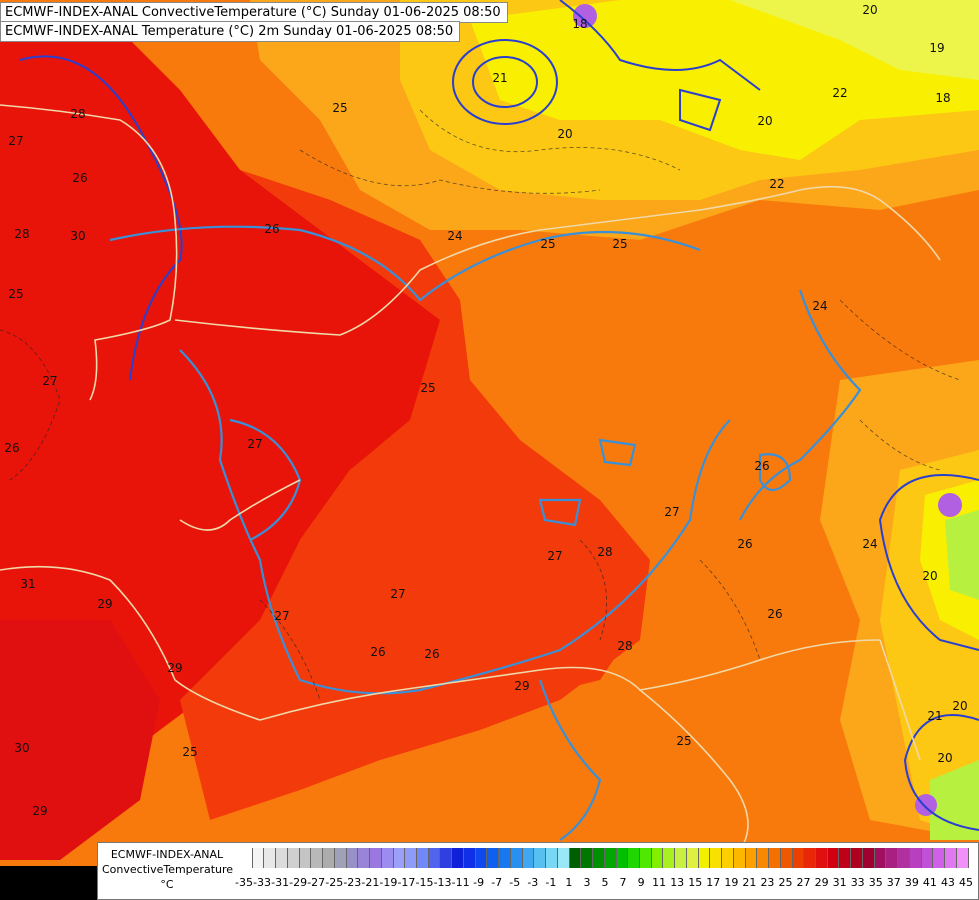  I want to click on legend-tick: 39, so click(911, 882).